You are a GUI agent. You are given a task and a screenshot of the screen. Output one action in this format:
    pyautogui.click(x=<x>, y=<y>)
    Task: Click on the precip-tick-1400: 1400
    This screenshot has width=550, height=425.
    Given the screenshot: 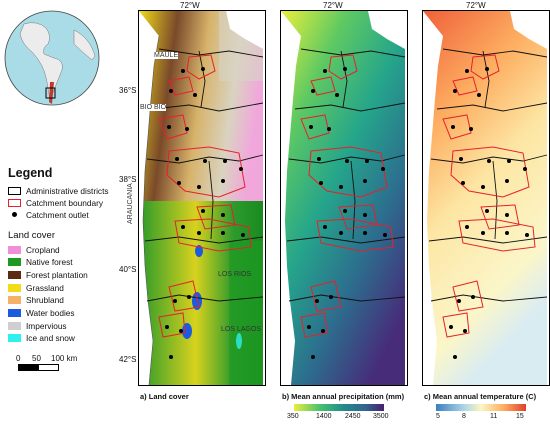 What is the action you would take?
    pyautogui.click(x=324, y=416)
    